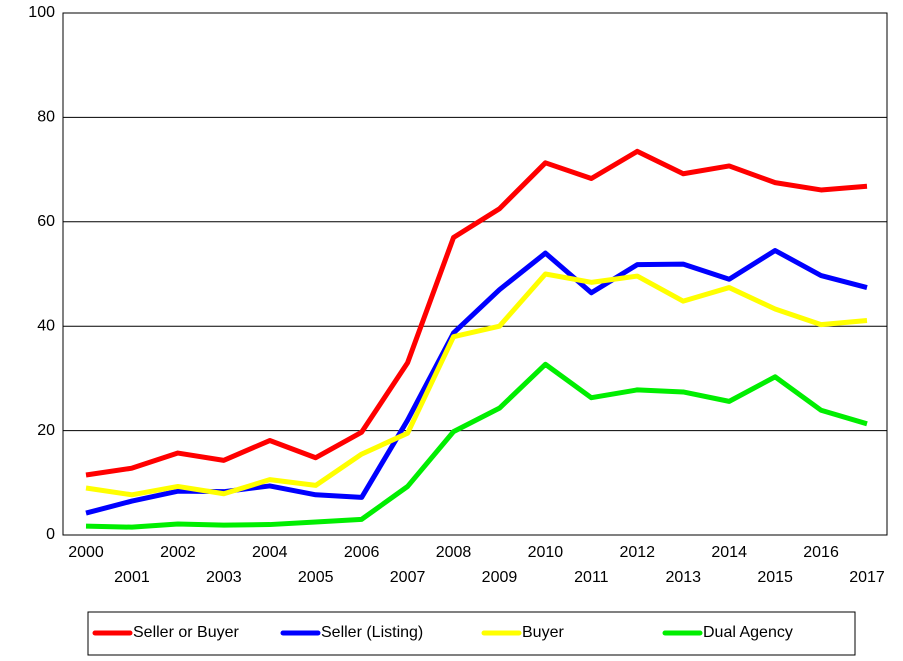  Describe the element at coordinates (46, 430) in the screenshot. I see `y-tick-label: 20` at that location.